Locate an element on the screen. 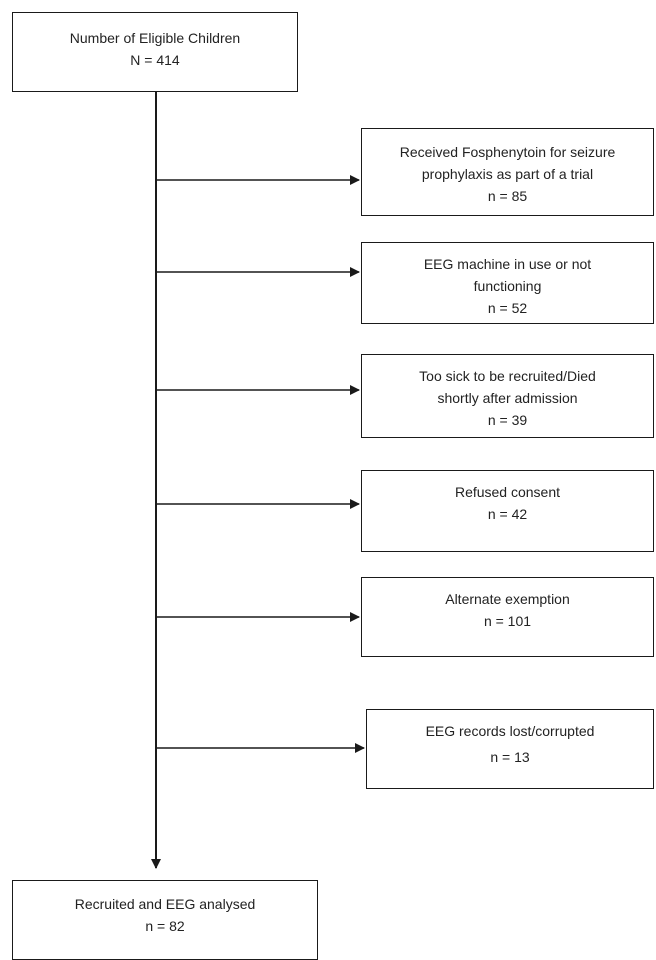 This screenshot has width=656, height=960. exclusion-count: n = 101 is located at coordinates (507, 621).